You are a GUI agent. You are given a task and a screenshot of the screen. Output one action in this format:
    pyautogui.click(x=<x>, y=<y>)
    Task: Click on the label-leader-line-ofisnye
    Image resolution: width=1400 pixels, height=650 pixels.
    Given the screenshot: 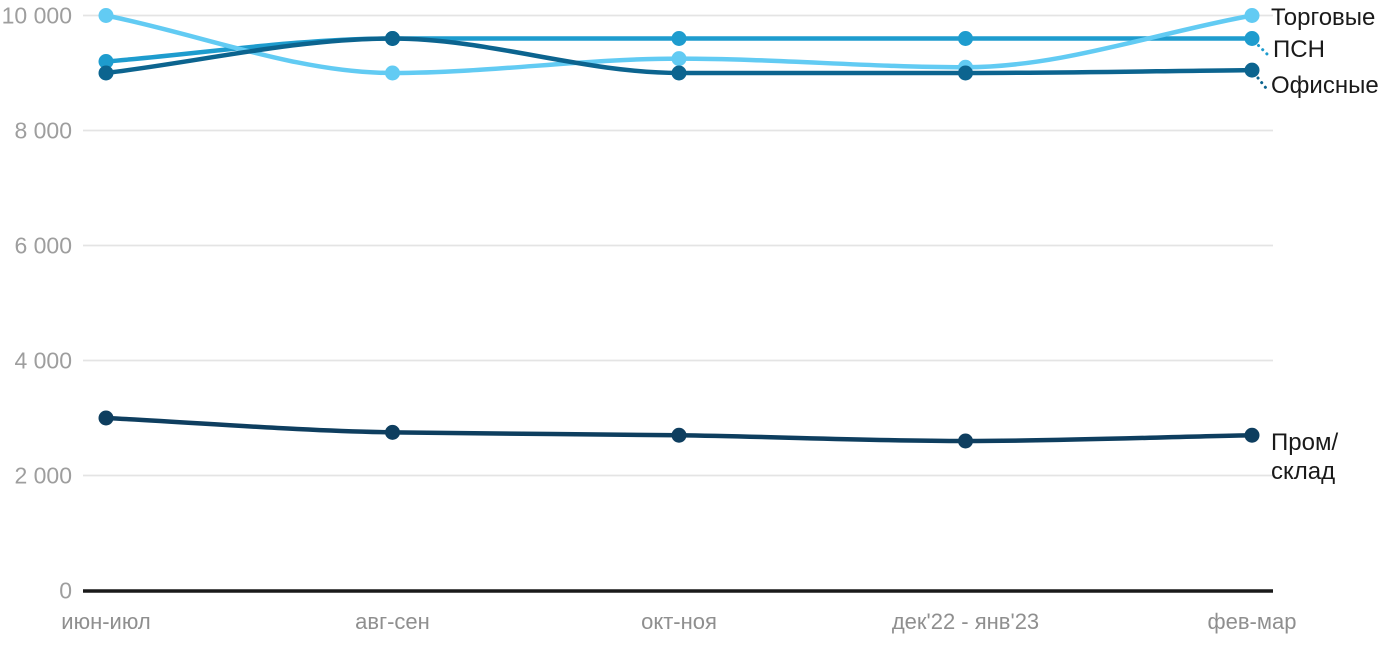 What is the action you would take?
    pyautogui.click(x=1262, y=84)
    